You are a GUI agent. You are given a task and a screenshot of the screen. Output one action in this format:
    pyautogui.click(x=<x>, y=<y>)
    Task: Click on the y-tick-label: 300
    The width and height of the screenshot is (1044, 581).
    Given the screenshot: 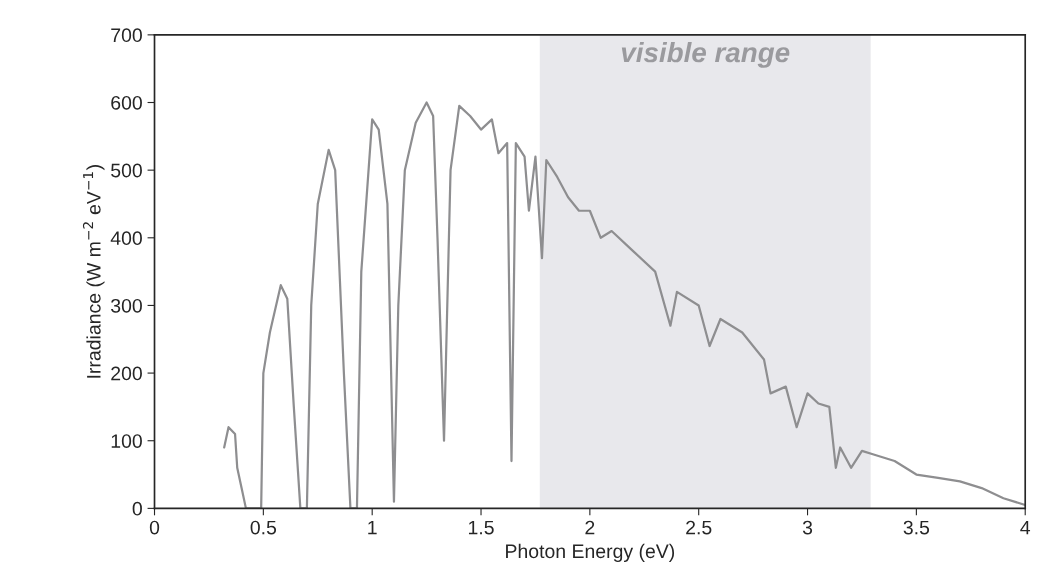 What is the action you would take?
    pyautogui.click(x=126, y=305)
    